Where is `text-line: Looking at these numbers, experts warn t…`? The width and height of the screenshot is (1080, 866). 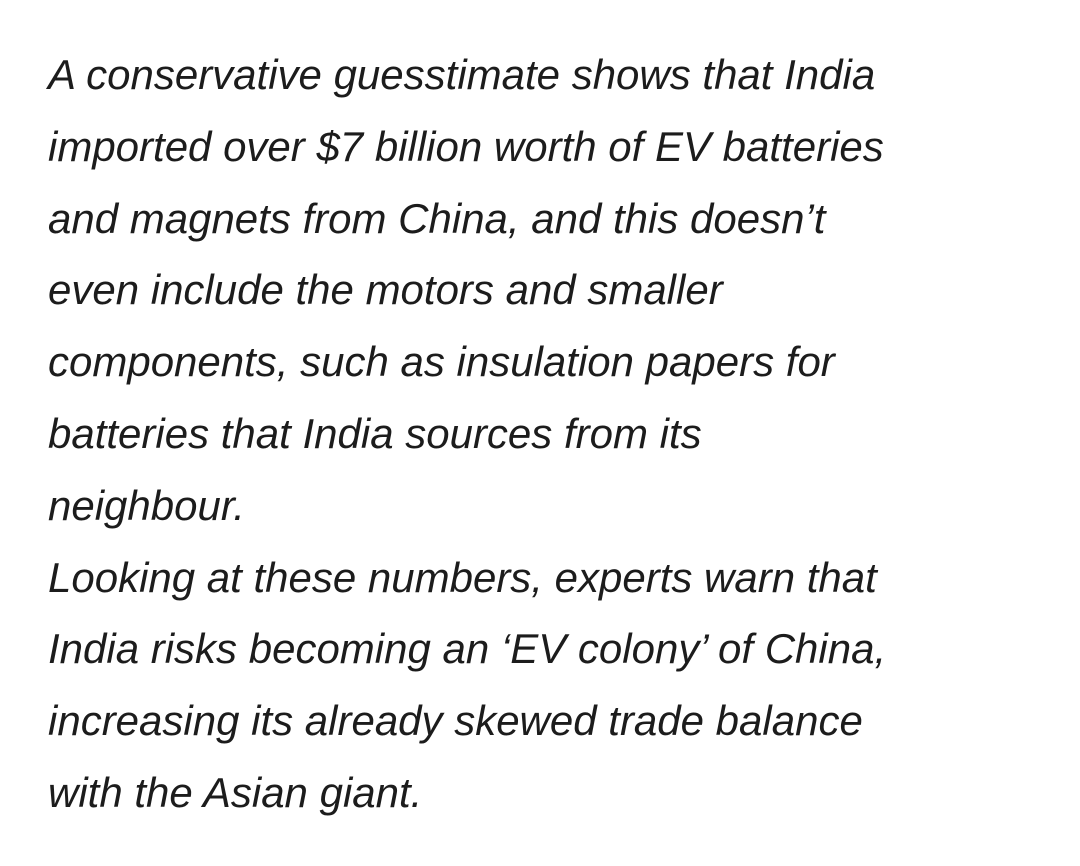 text-line: Looking at these numbers, experts warn t… is located at coordinates (462, 577).